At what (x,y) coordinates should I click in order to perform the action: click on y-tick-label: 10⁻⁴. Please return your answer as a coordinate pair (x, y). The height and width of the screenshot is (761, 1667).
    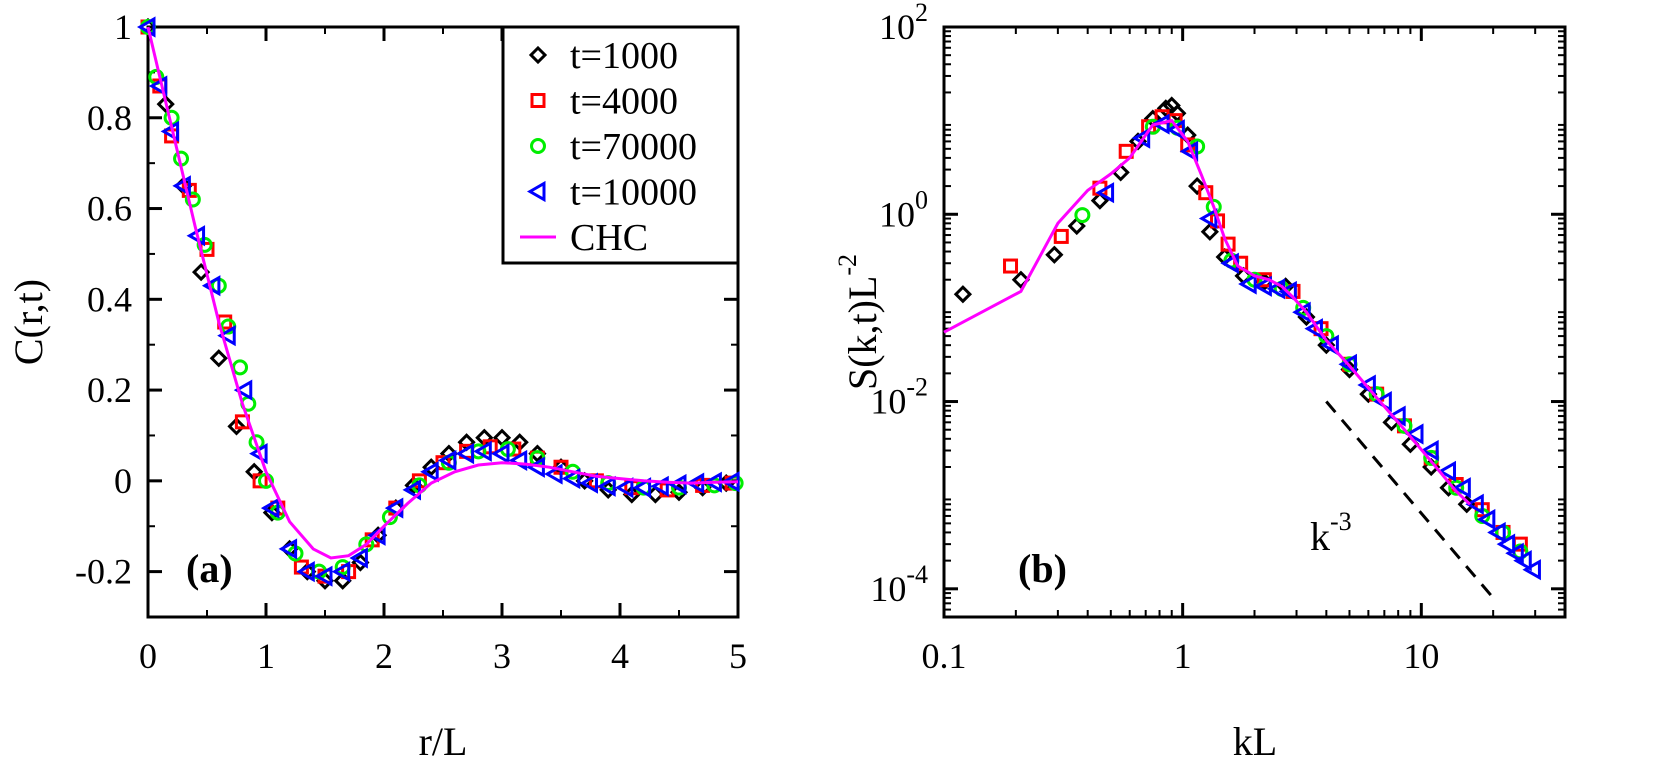
    Looking at the image, I should click on (899, 584).